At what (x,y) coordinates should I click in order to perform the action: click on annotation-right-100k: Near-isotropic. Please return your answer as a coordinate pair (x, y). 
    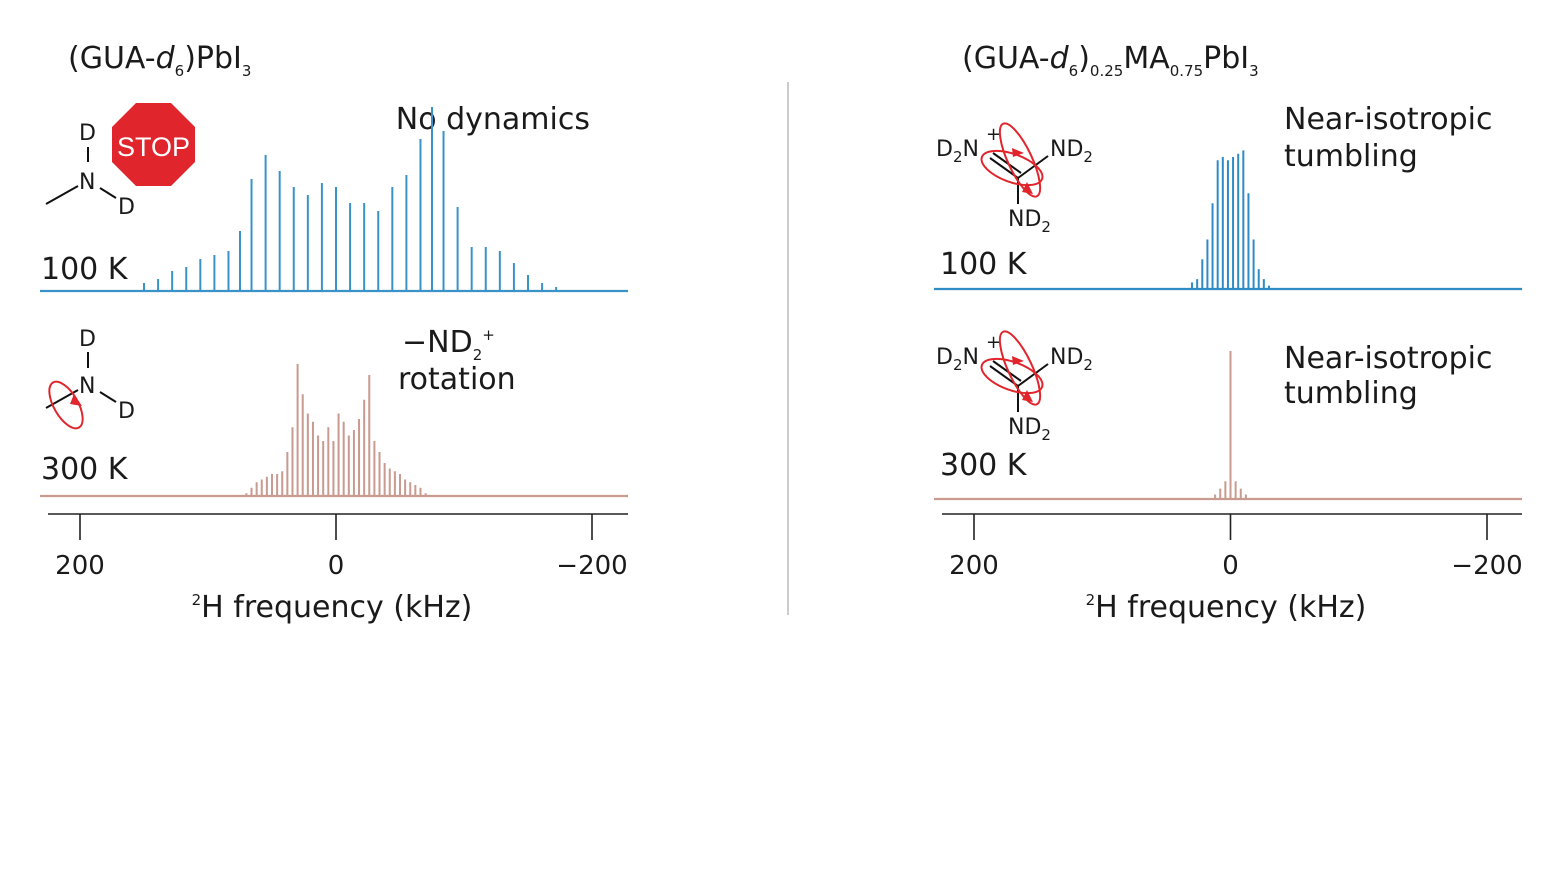
    Looking at the image, I should click on (1388, 119).